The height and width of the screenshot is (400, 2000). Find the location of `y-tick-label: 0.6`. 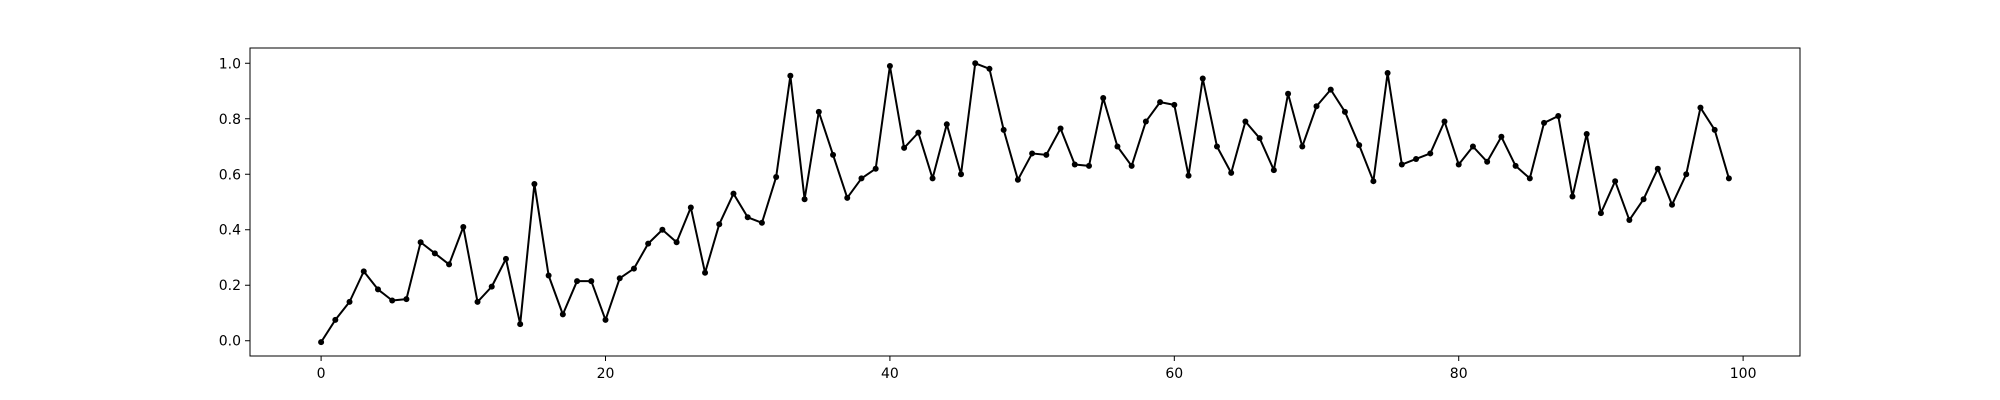

y-tick-label: 0.6 is located at coordinates (230, 175).